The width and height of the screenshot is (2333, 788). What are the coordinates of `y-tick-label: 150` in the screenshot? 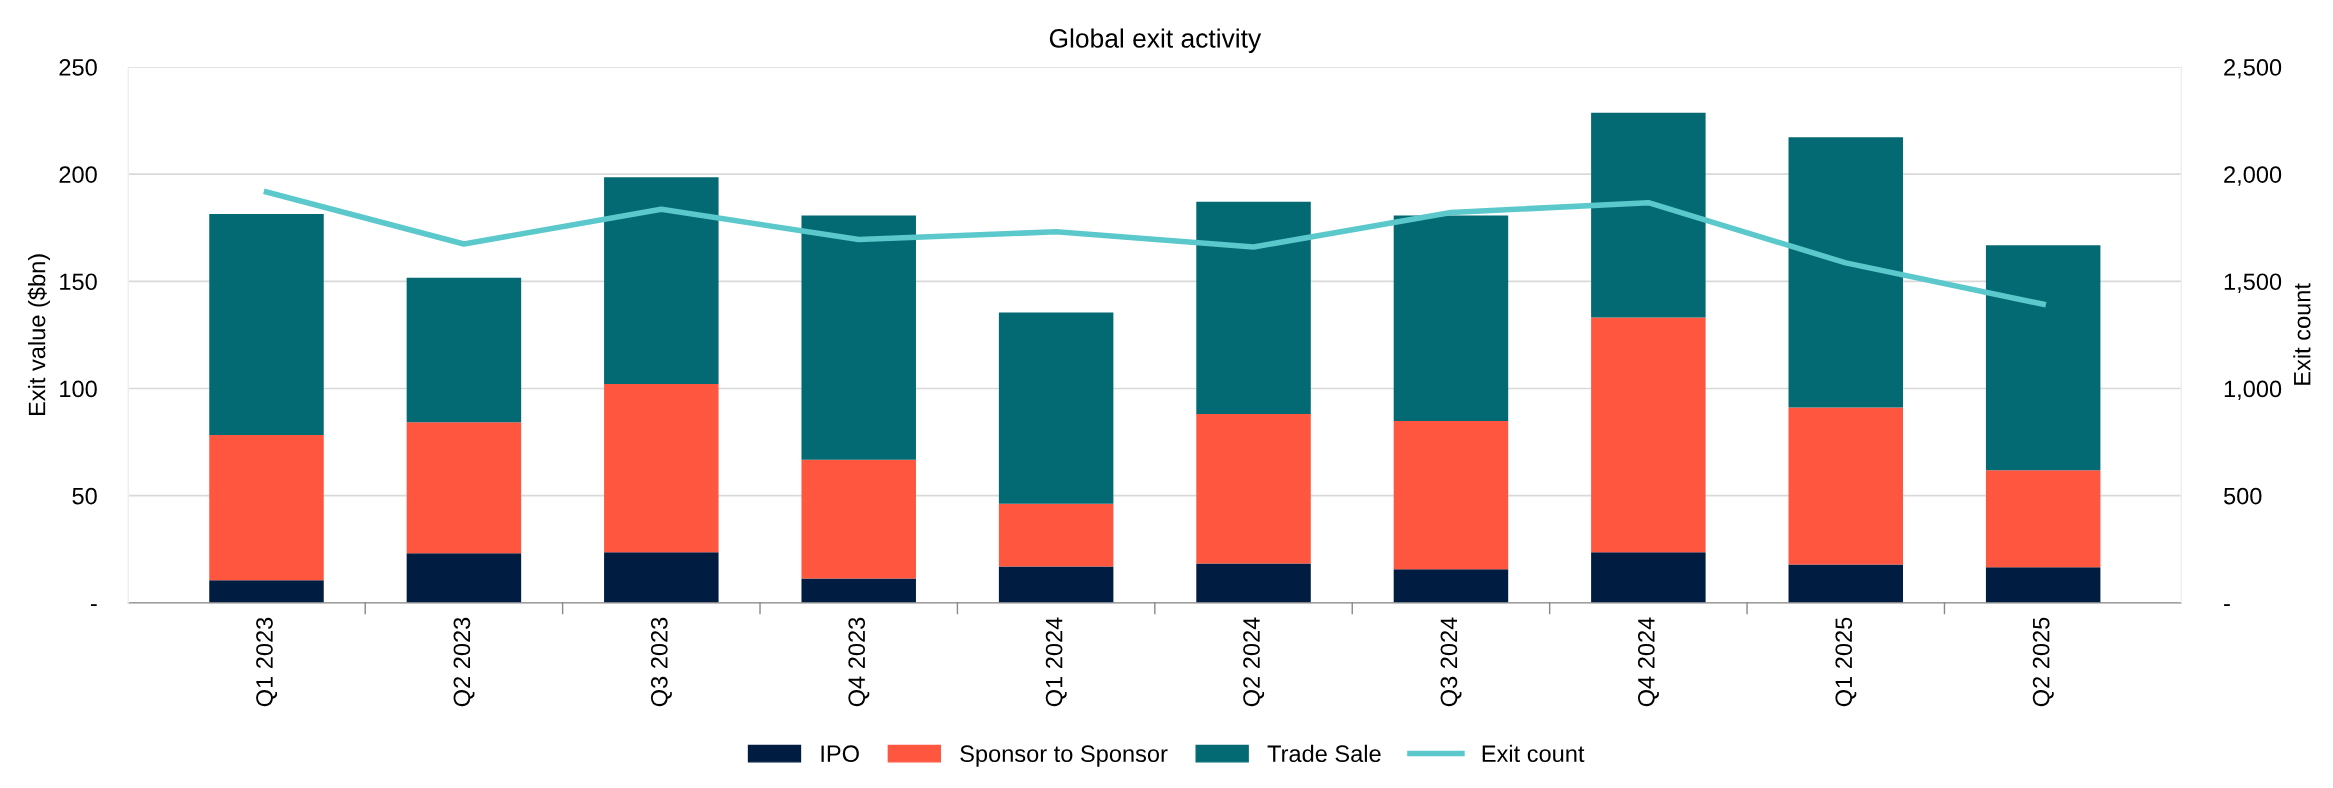 It's located at (78, 282).